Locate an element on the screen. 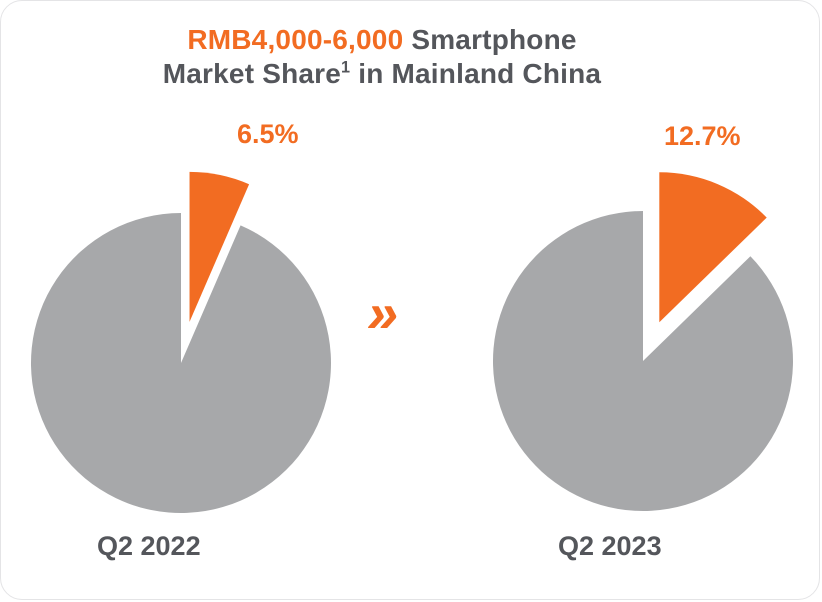 This screenshot has height=602, width=822. chart-title-highlight: RMB4,000-6,000 is located at coordinates (295, 39).